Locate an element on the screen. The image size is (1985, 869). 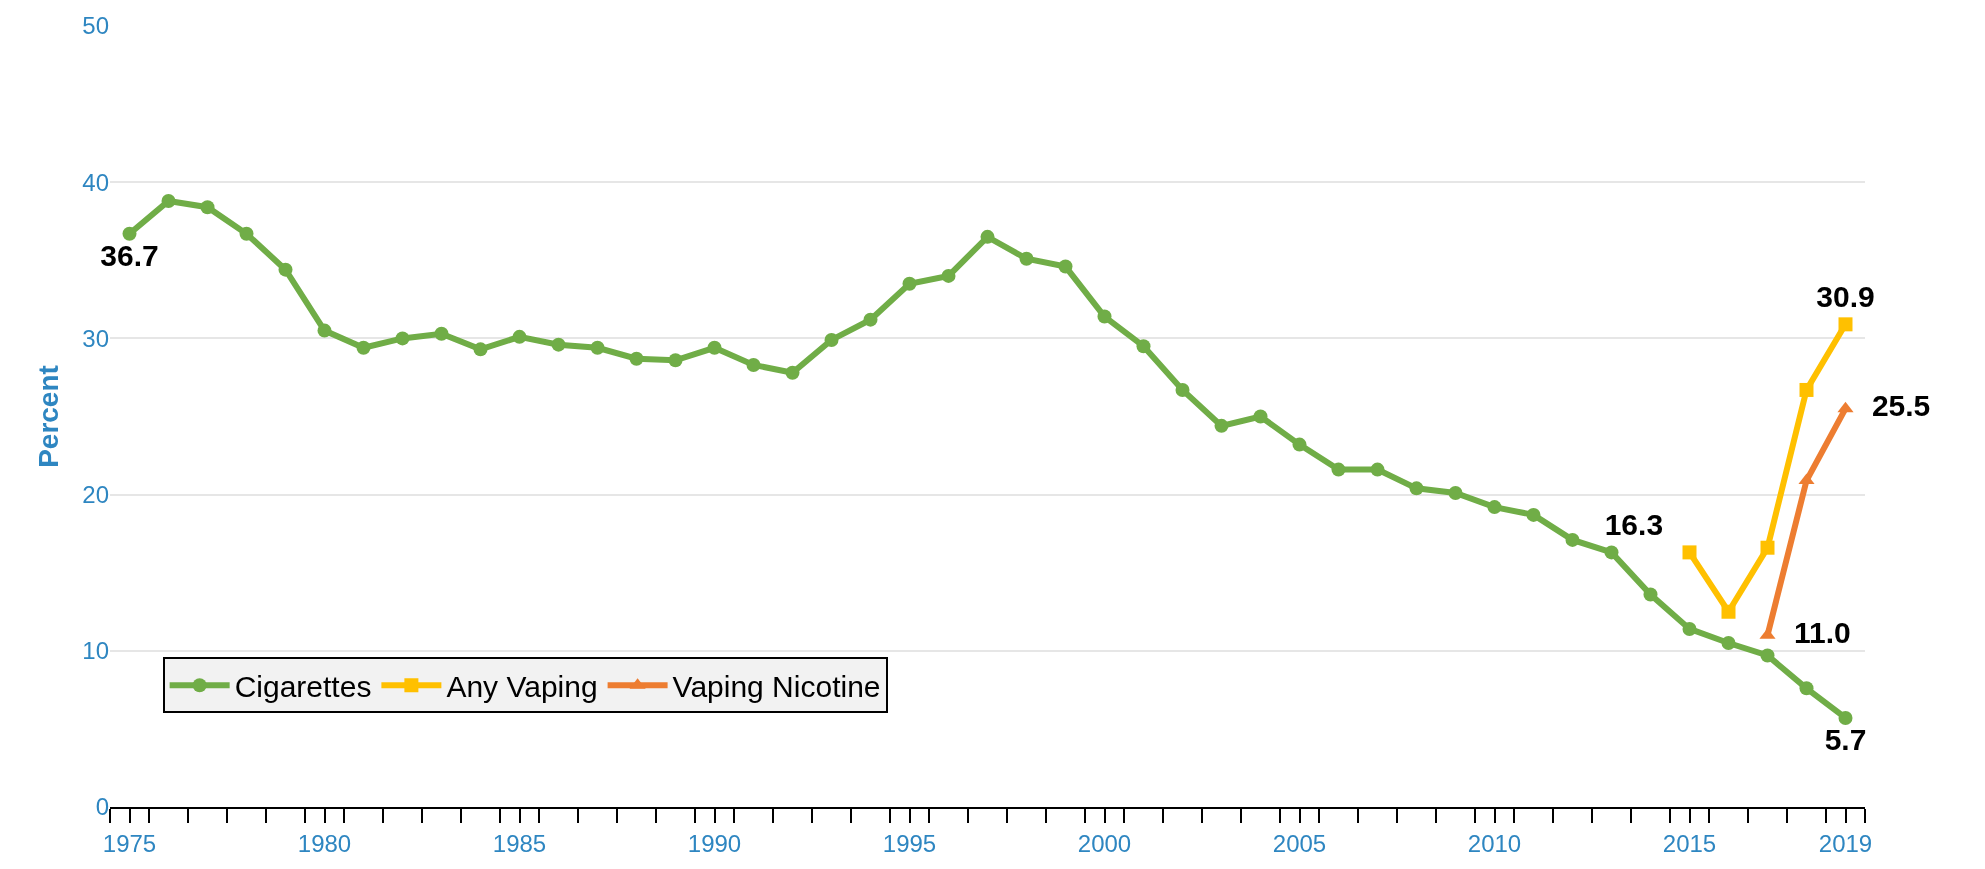
x-tick-label: 1980 is located at coordinates (324, 843).